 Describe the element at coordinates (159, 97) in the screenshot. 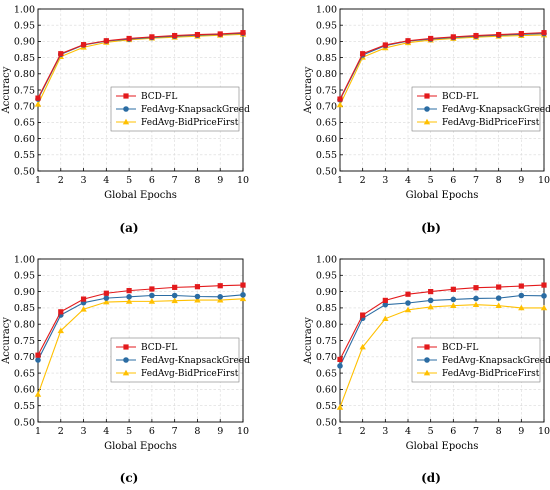

I see `legend-label: BCD-FL` at that location.